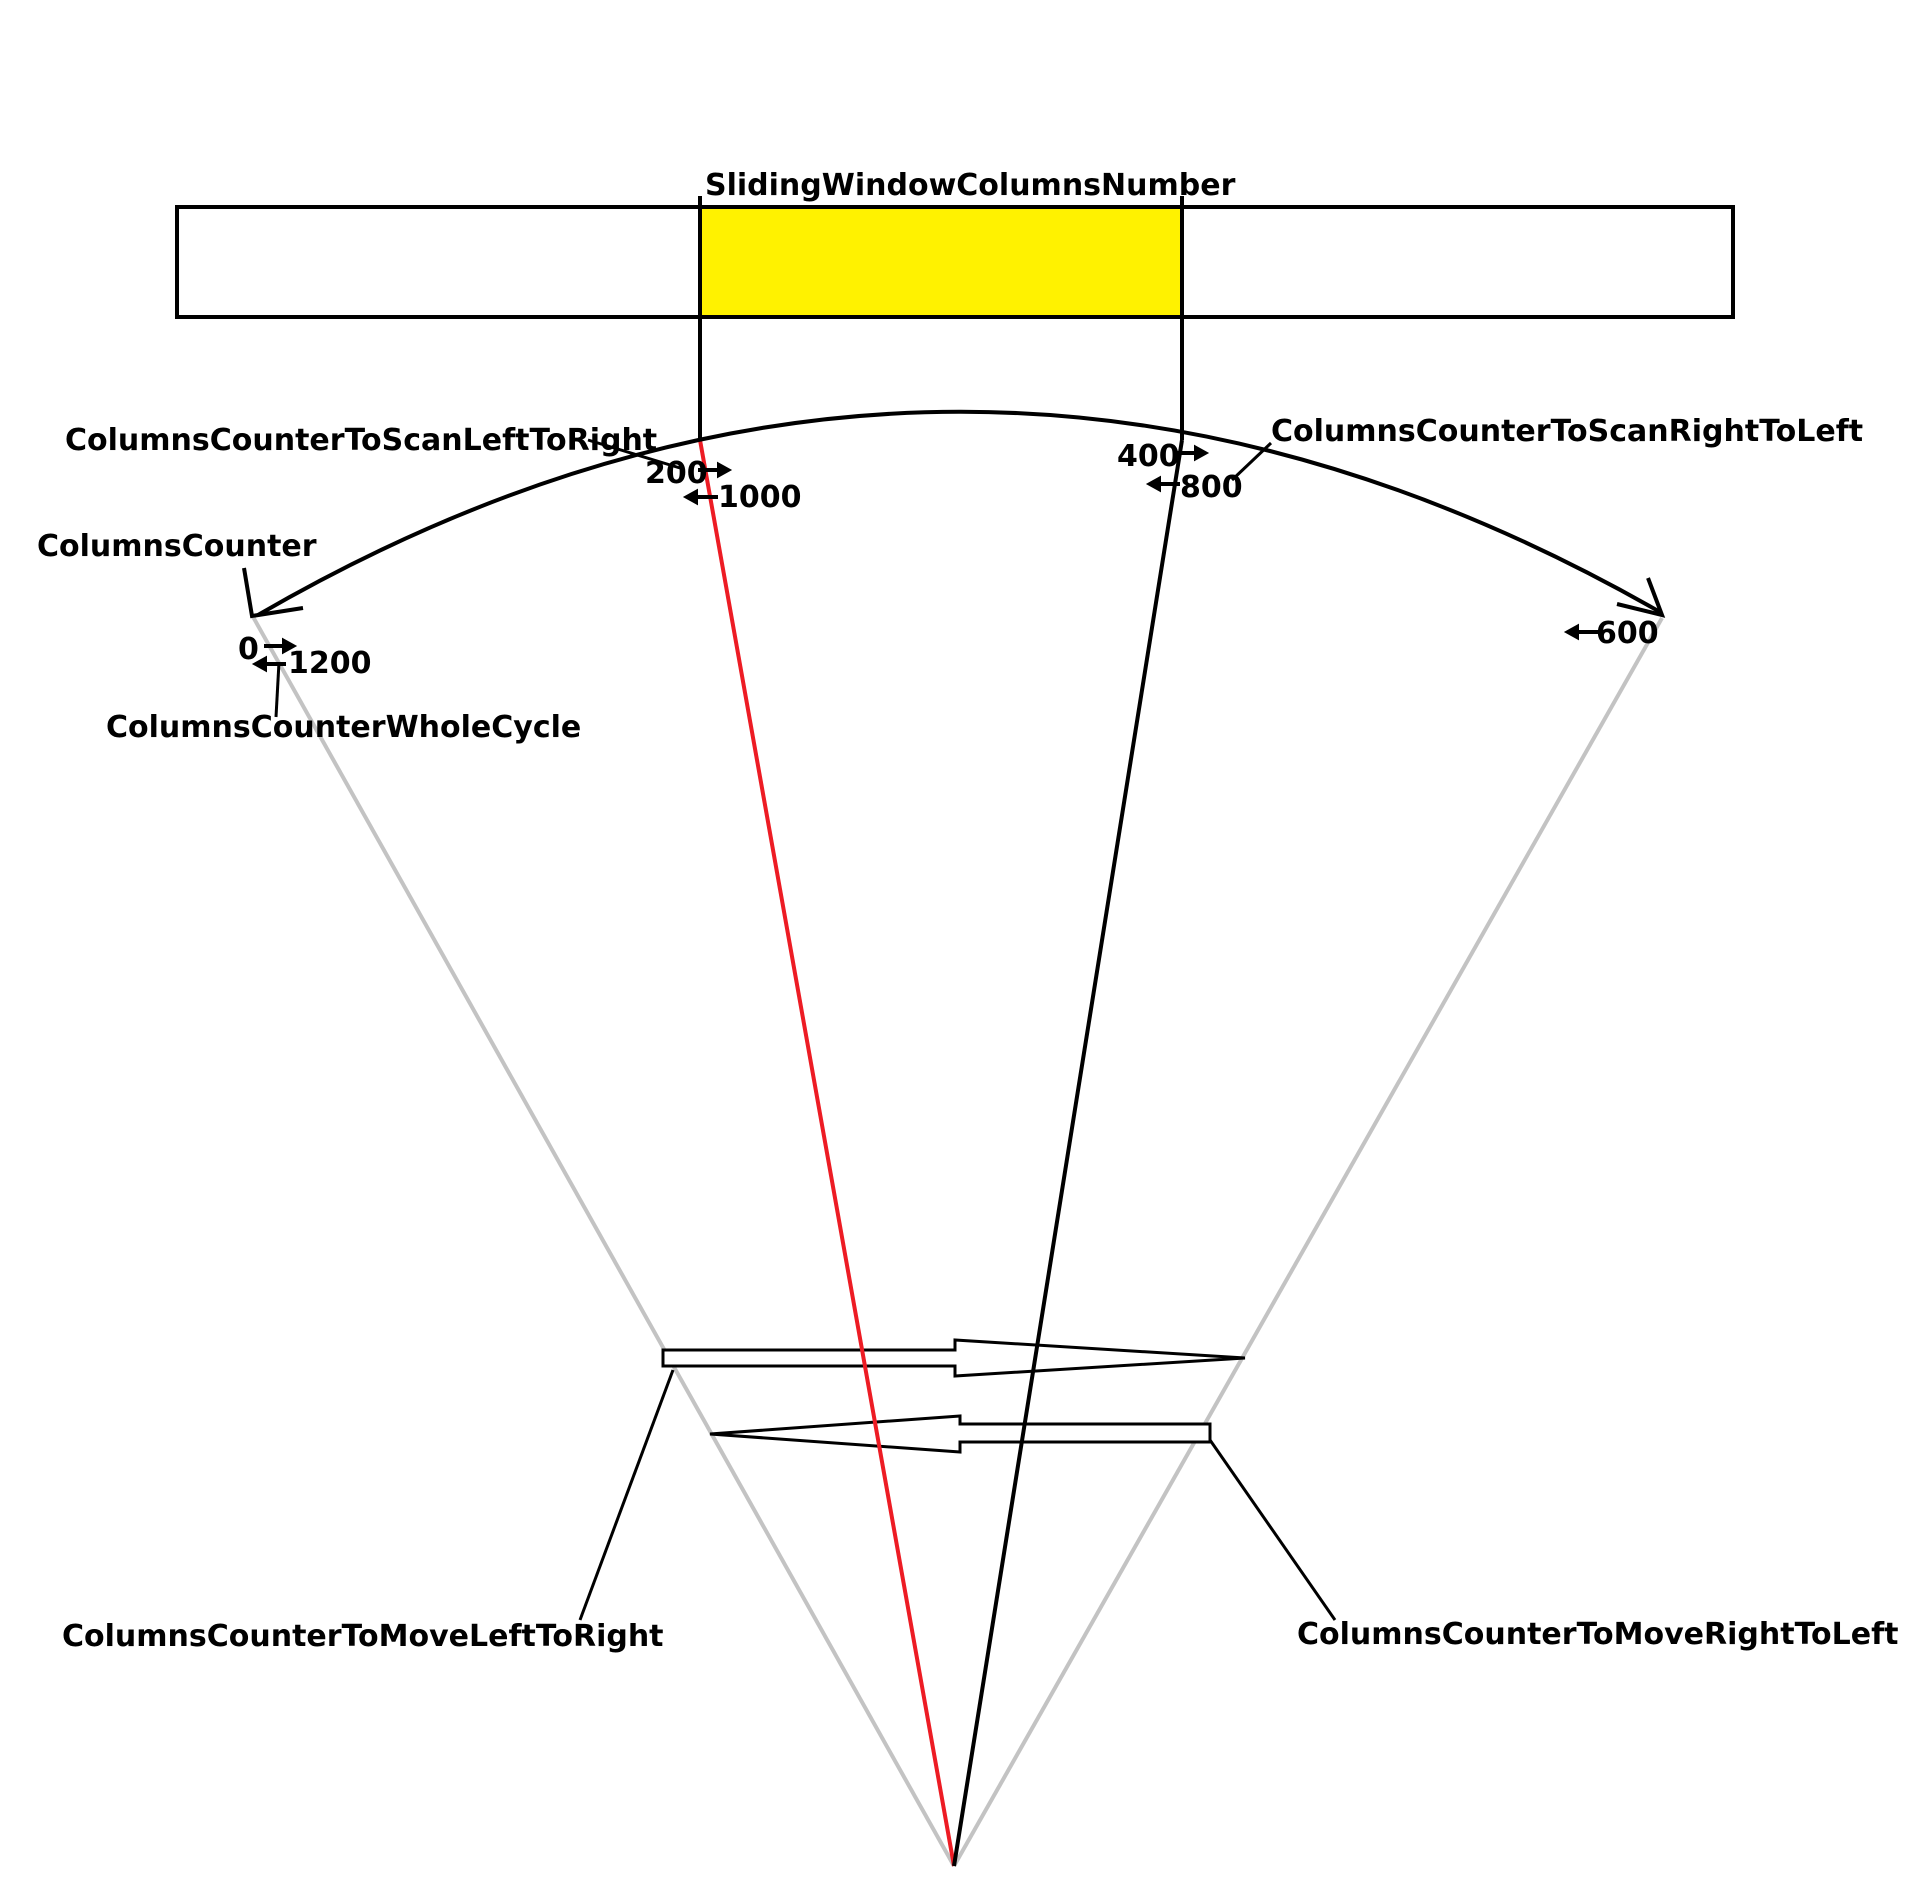 The image size is (1908, 1892). What do you see at coordinates (177, 546) in the screenshot?
I see `label-columns-counter: ColumnsCounter` at bounding box center [177, 546].